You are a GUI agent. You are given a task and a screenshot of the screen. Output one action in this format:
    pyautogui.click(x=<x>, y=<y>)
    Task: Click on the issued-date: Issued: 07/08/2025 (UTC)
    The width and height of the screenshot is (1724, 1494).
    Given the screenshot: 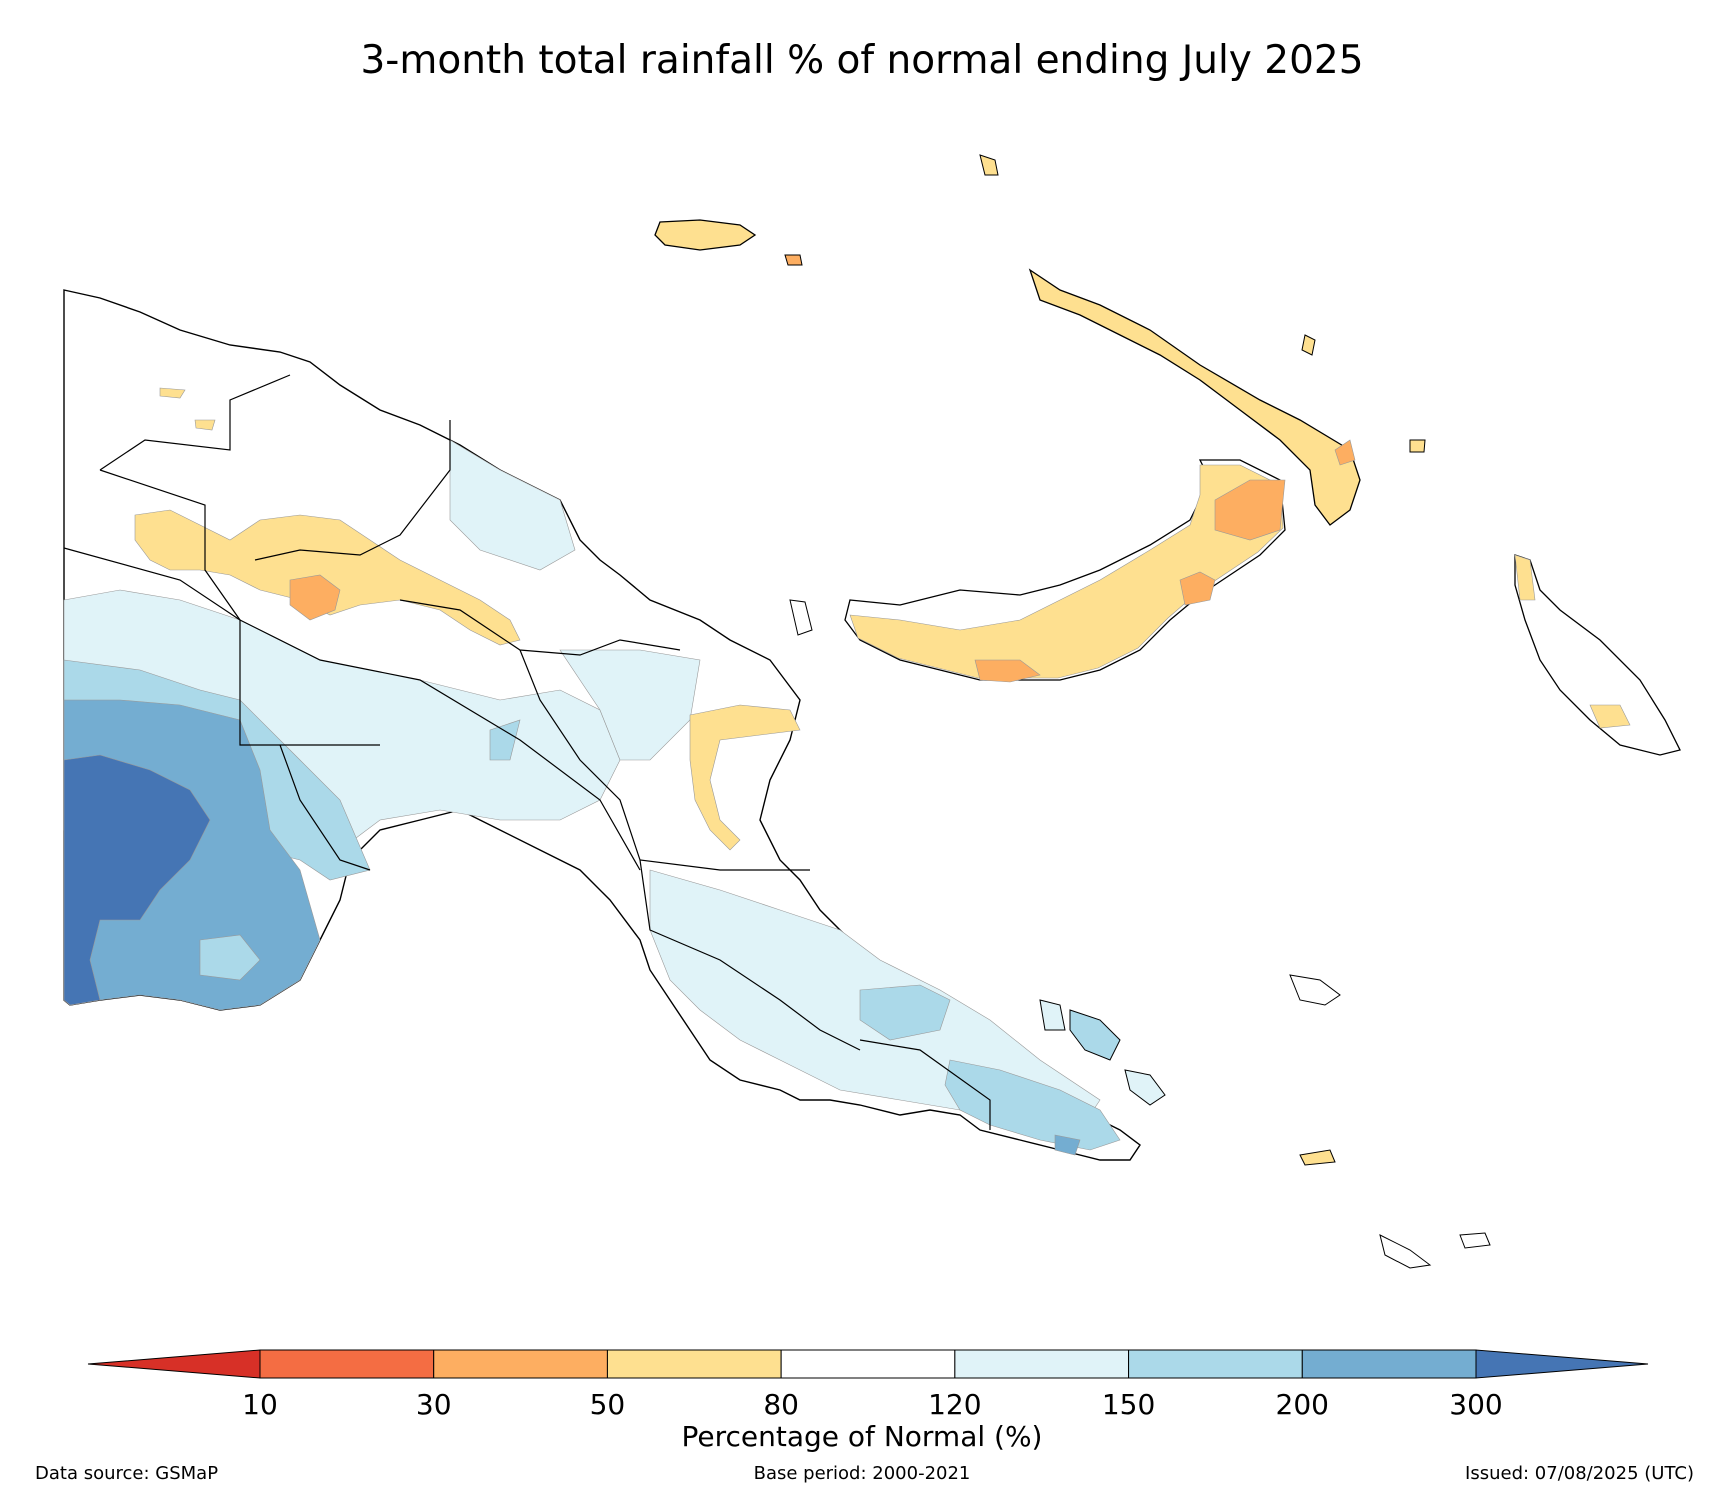 What is the action you would take?
    pyautogui.click(x=1579, y=1473)
    